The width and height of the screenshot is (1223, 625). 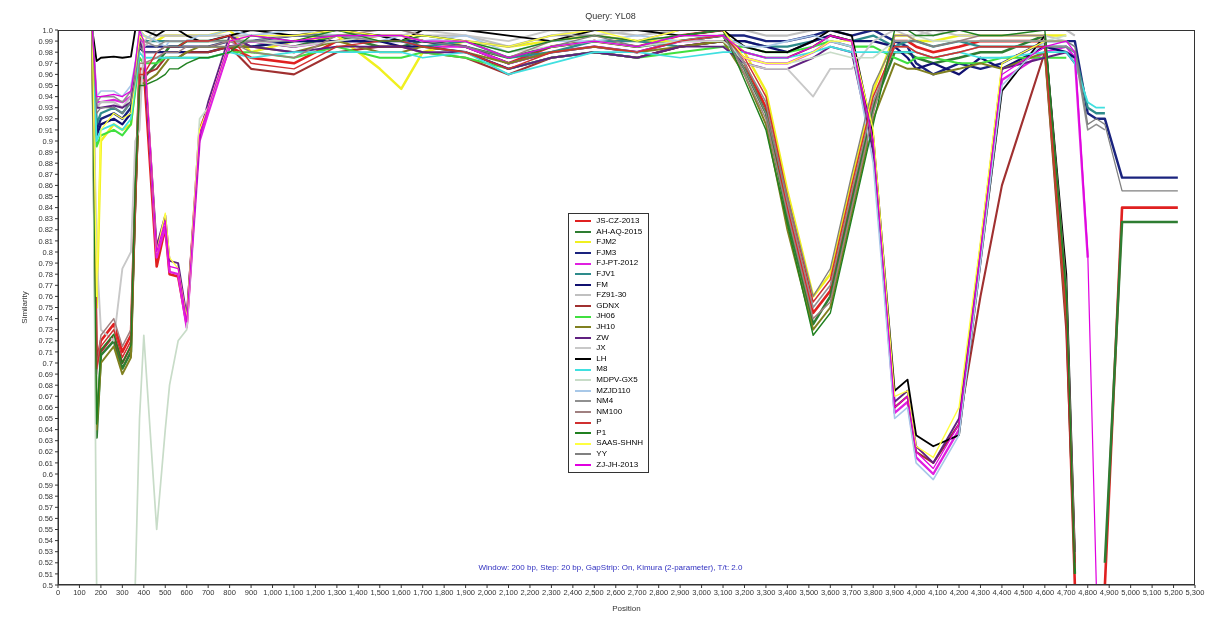 What do you see at coordinates (626, 608) in the screenshot?
I see `x-axis-title: Position` at bounding box center [626, 608].